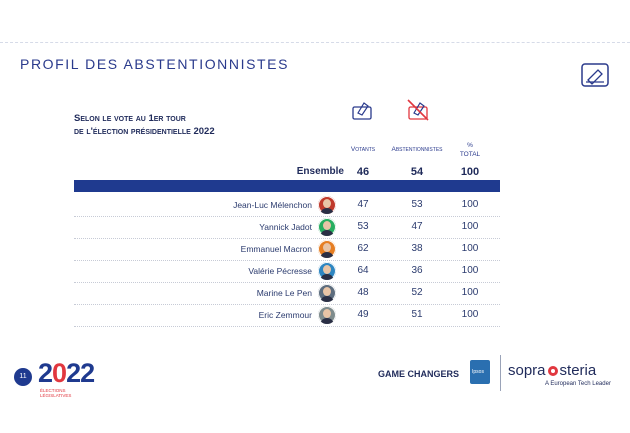  I want to click on footer-separator, so click(500, 373).